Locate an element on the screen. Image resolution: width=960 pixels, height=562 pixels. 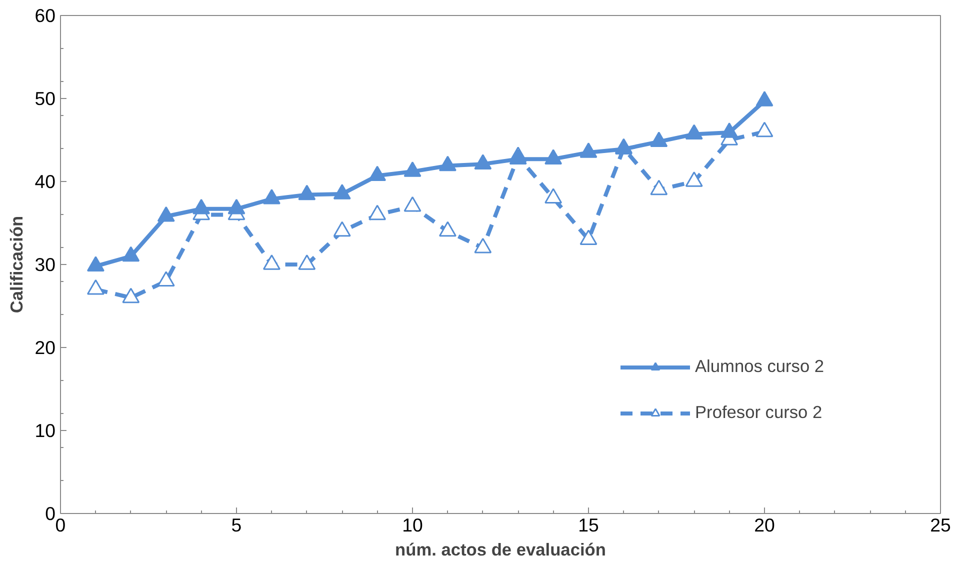
legend-label: Alumnos curso 2 is located at coordinates (759, 366).